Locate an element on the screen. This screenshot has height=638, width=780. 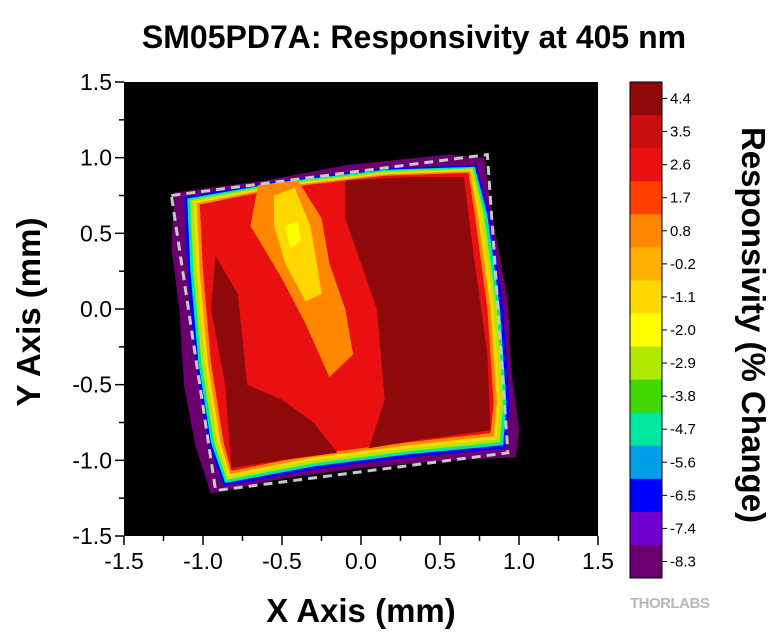
region-dark-left is located at coordinates (274, 362).